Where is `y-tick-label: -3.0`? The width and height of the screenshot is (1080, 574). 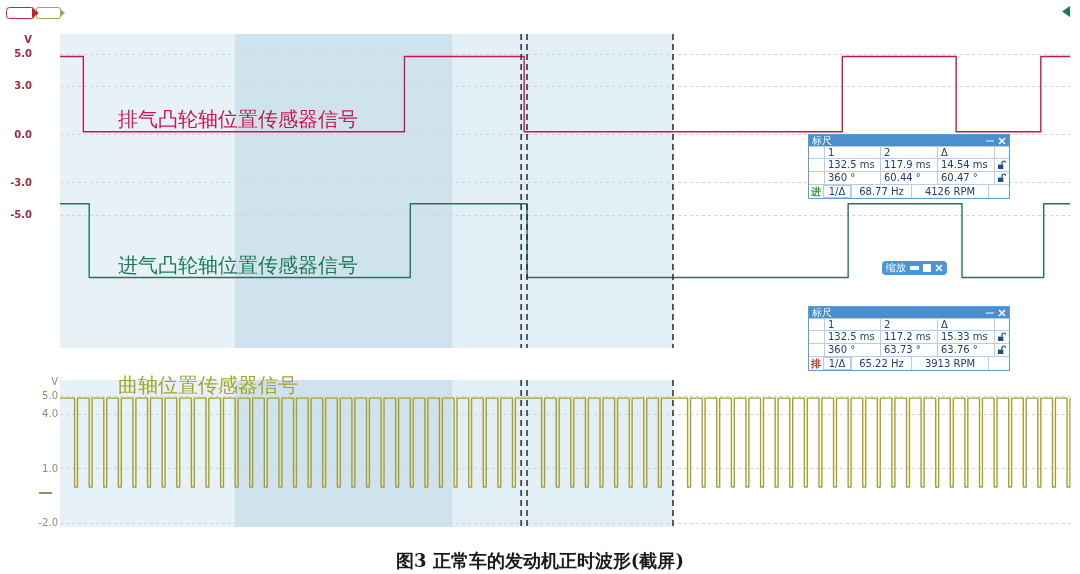 y-tick-label: -3.0 is located at coordinates (21, 182).